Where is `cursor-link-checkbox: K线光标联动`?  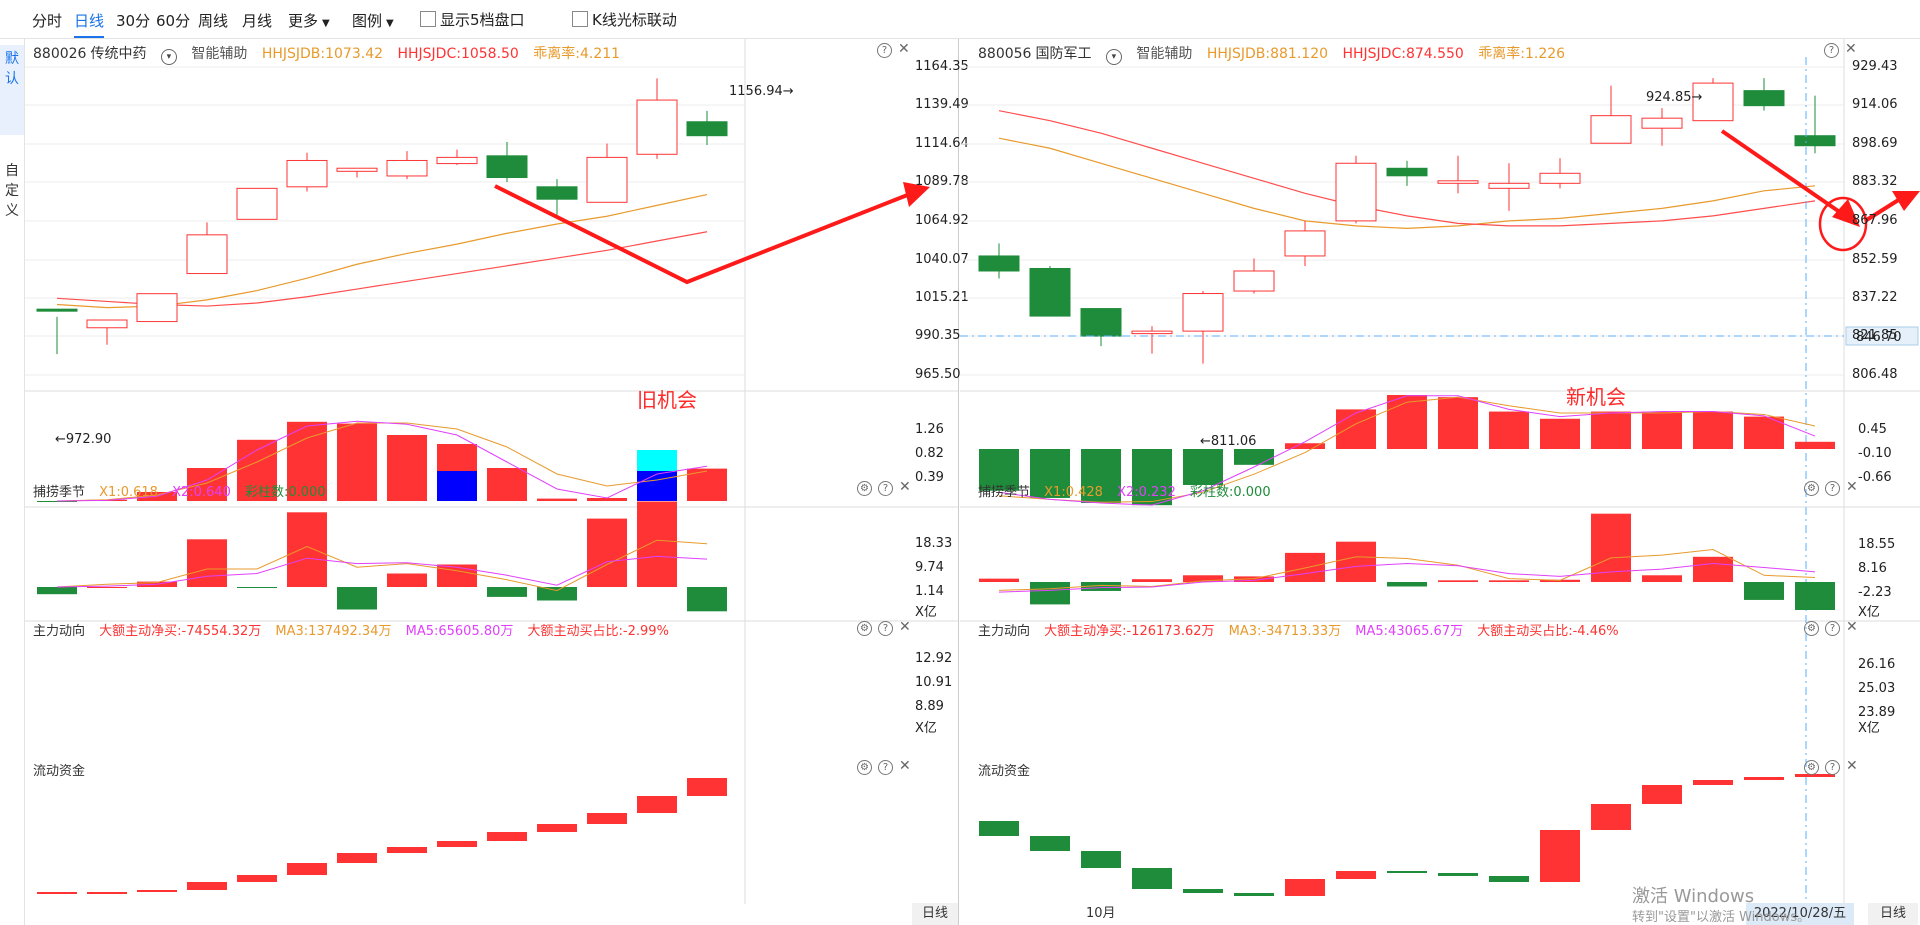 cursor-link-checkbox: K线光标联动 is located at coordinates (624, 19).